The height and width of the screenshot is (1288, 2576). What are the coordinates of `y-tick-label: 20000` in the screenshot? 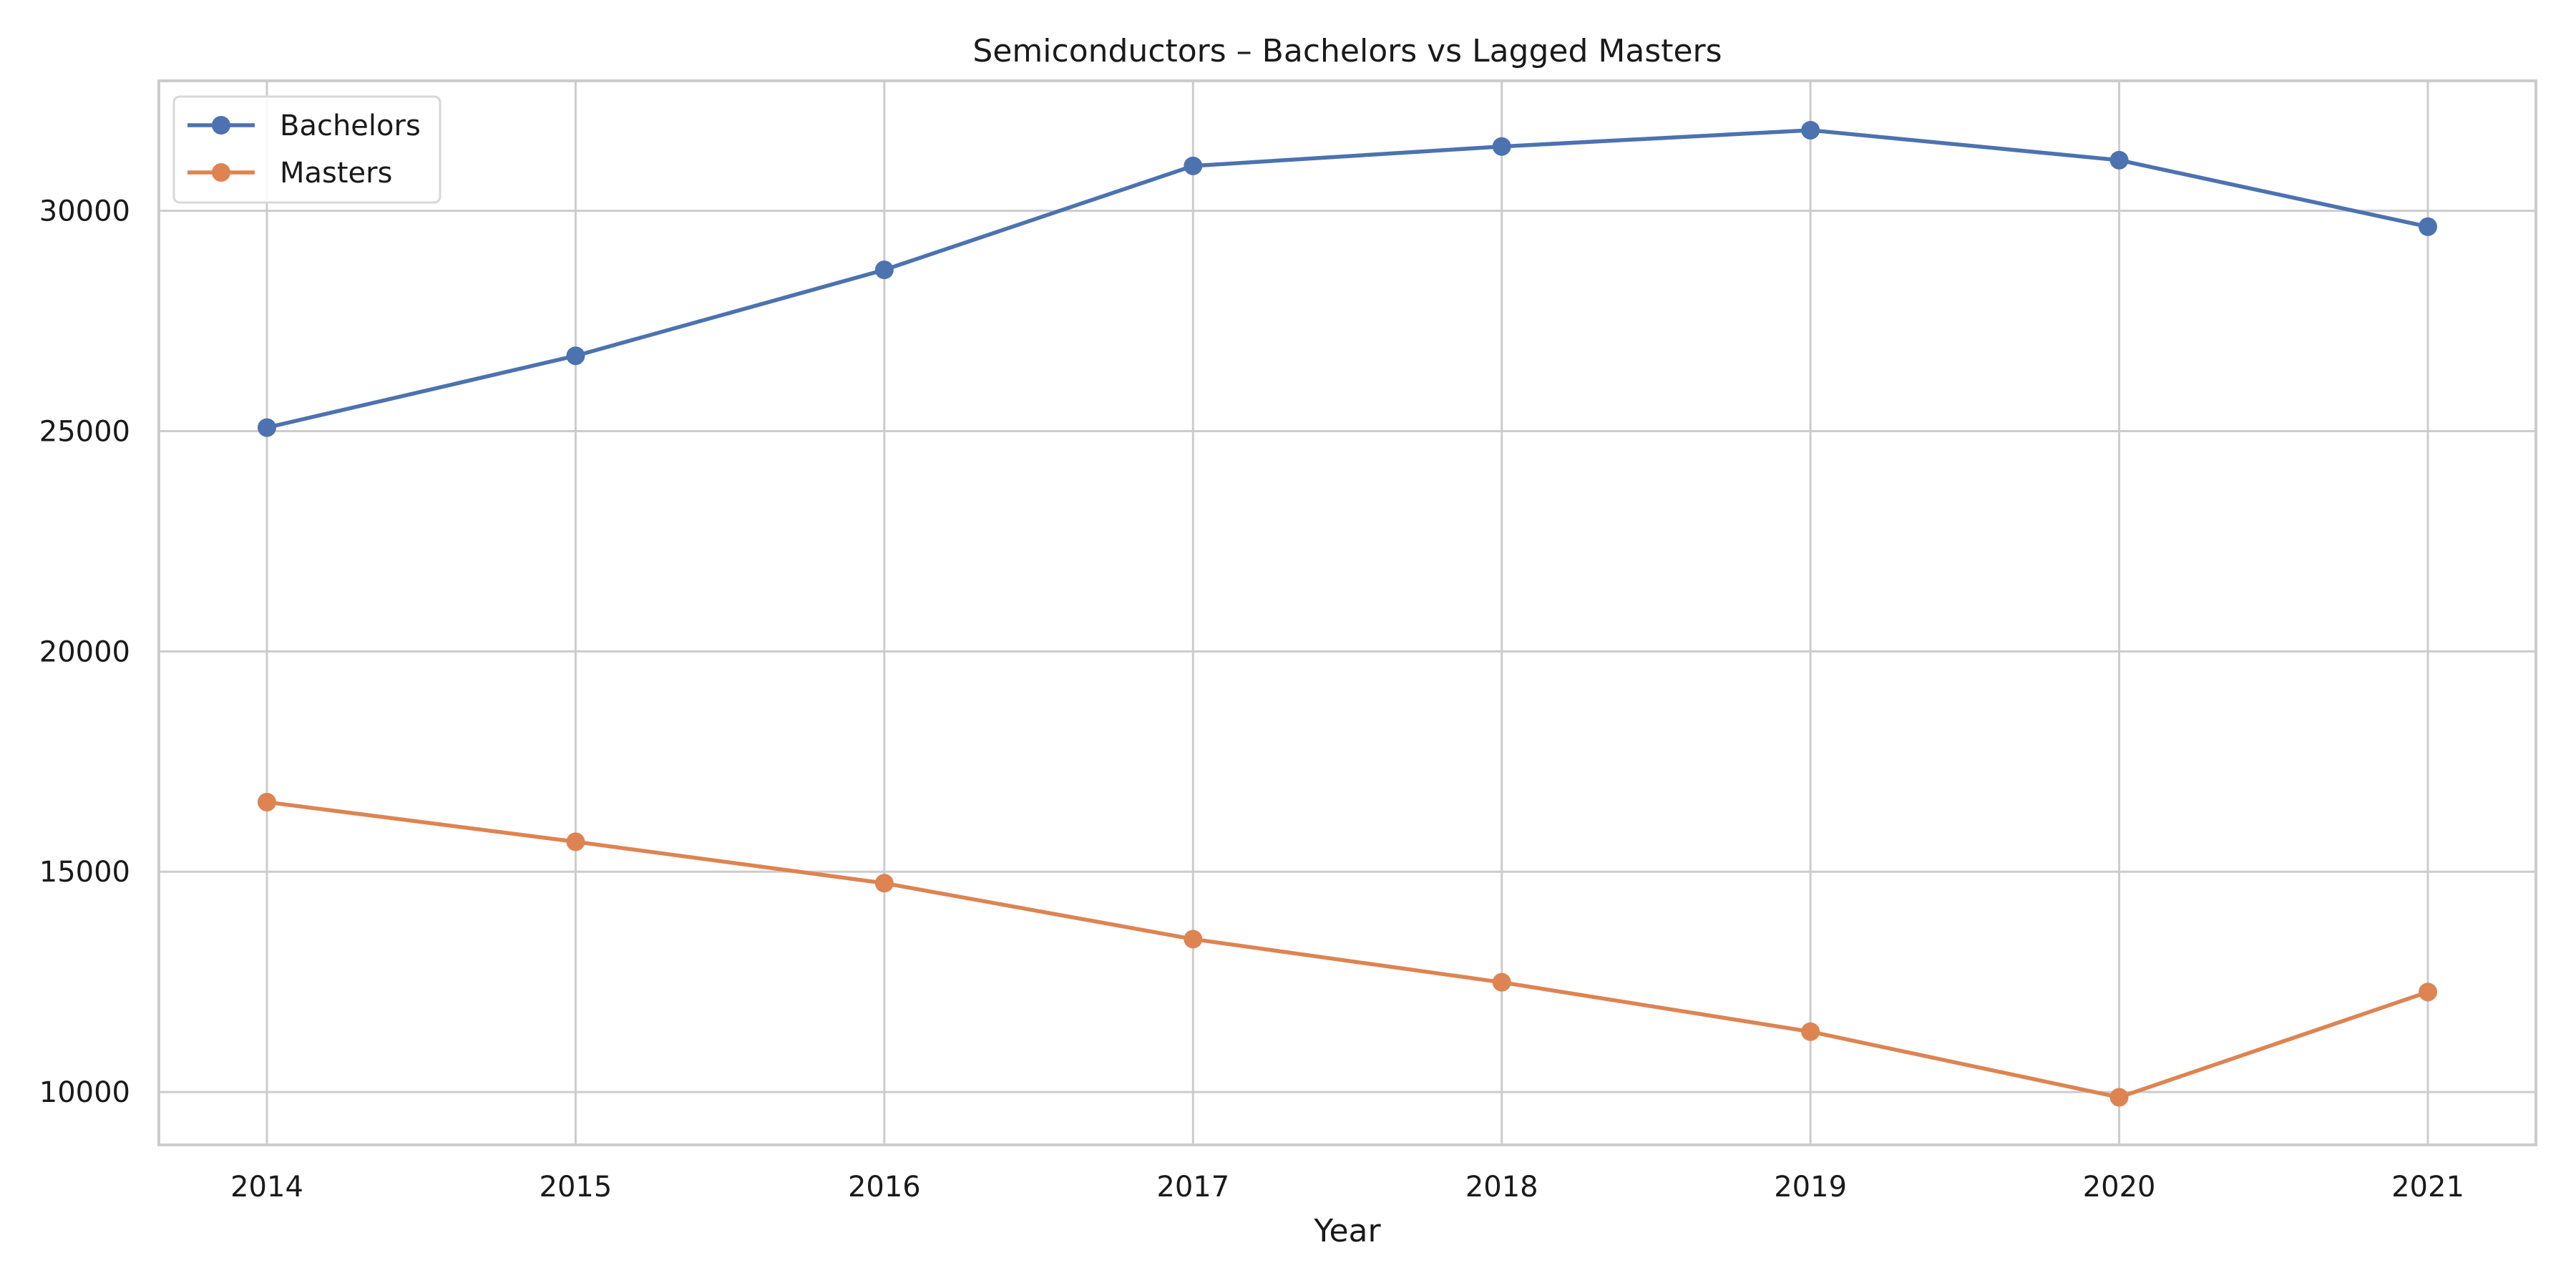 It's located at (84, 651).